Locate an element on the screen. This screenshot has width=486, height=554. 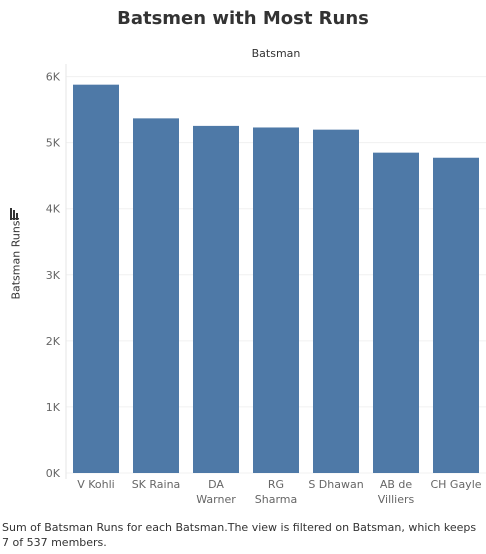
x-tick-label: CH Gayle is located at coordinates (455, 484).